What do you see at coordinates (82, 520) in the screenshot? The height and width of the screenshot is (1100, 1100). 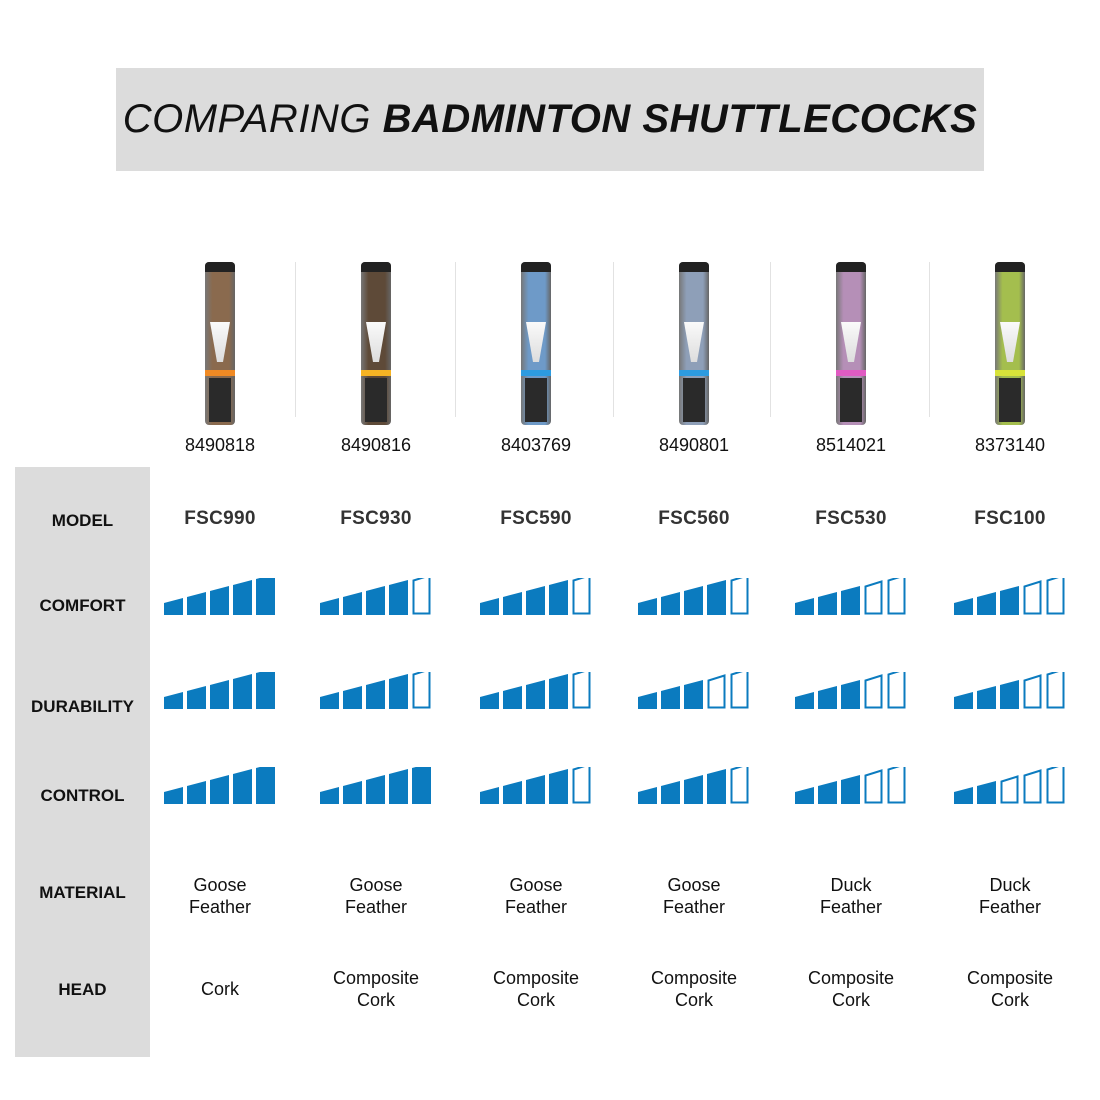 I see `row-label-model: MODEL` at bounding box center [82, 520].